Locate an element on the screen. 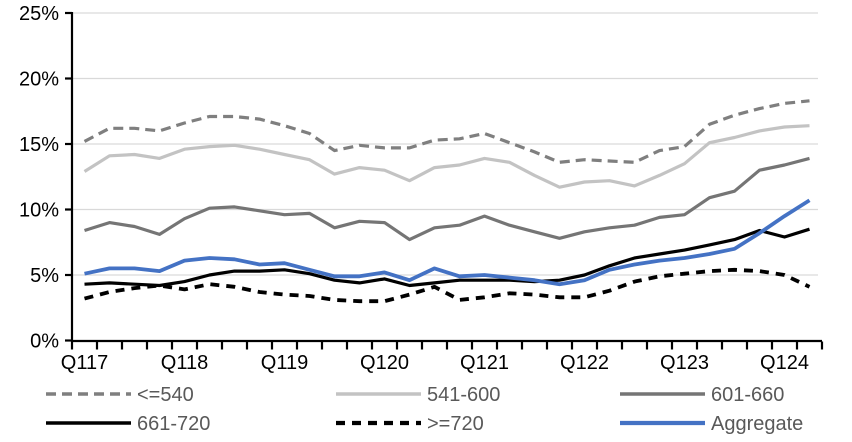 The image size is (852, 442). x-axis-label: Q124 is located at coordinates (784, 363).